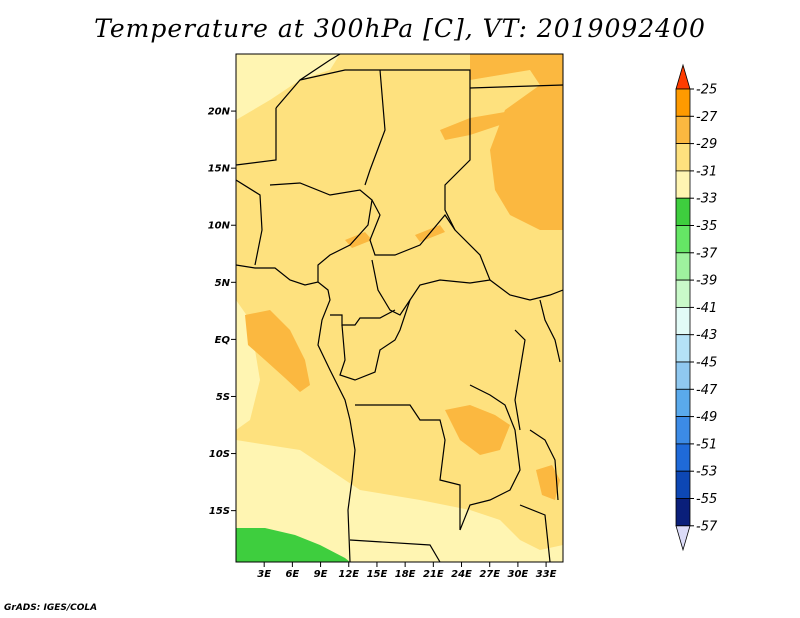  I want to click on colorbar-label: -51, so click(706, 444).